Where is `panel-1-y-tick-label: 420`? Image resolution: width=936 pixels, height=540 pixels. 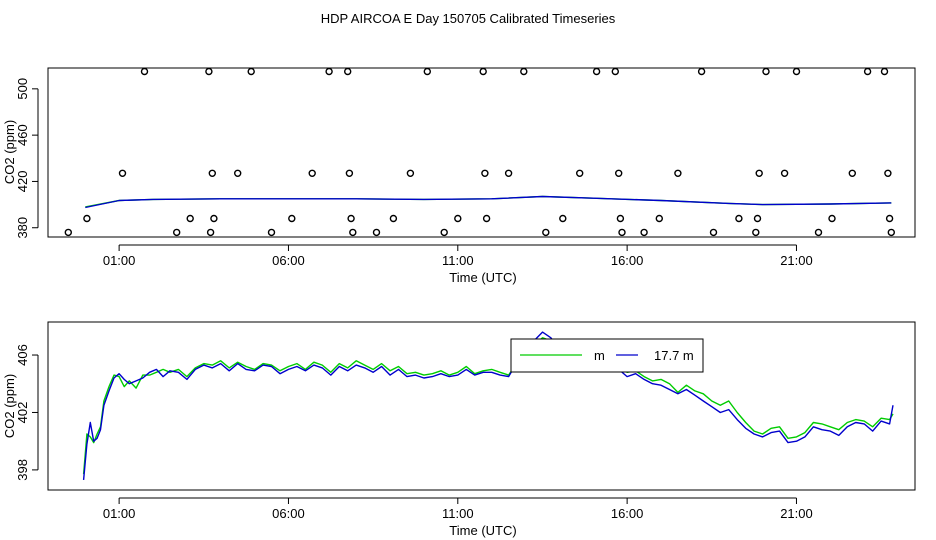 panel-1-y-tick-label: 420 is located at coordinates (22, 182).